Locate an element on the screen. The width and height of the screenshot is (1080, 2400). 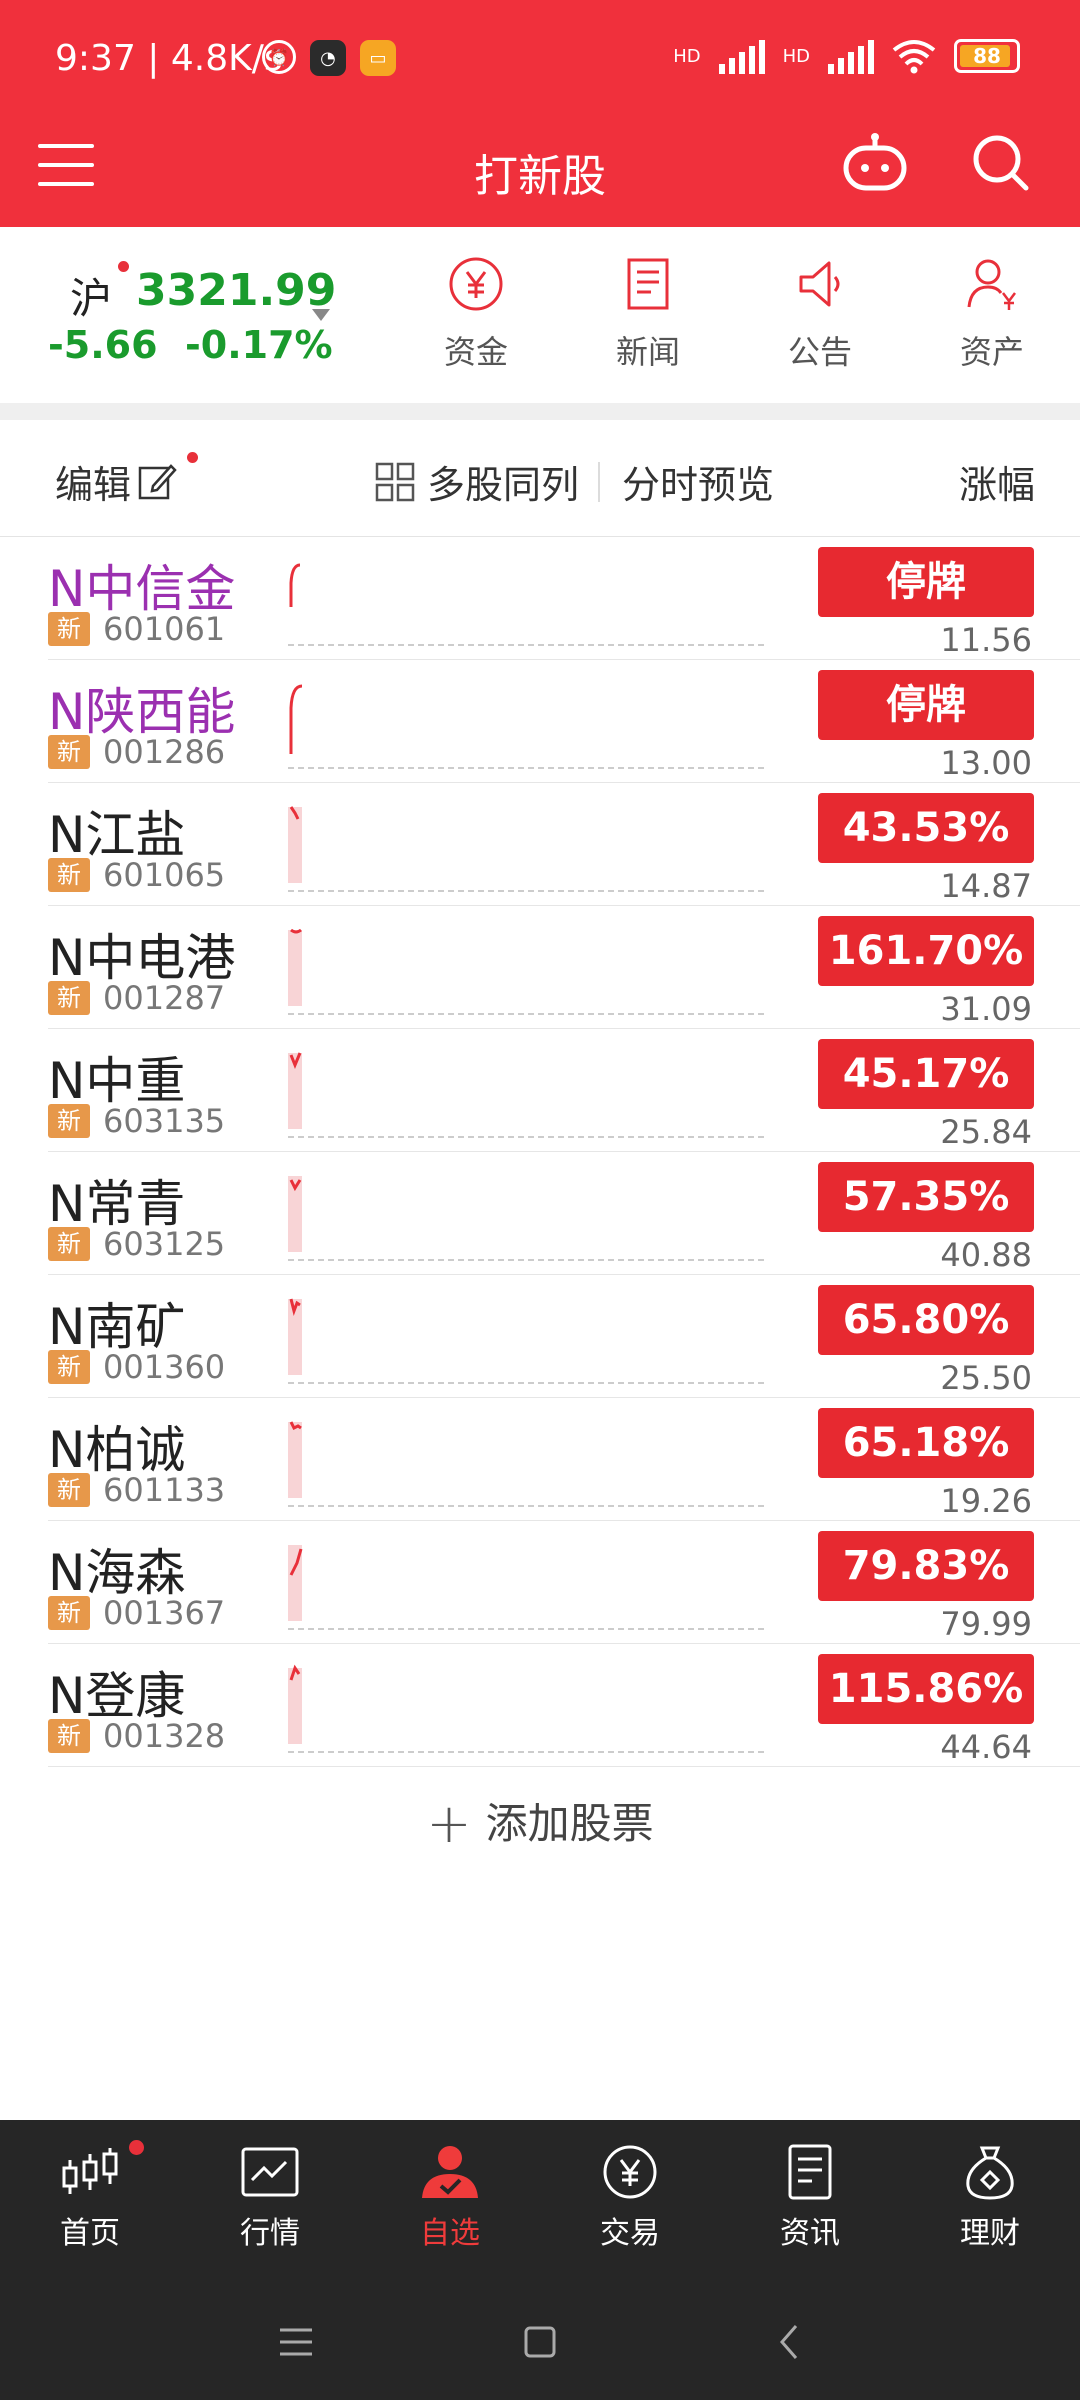
stock-code: 001367 is located at coordinates (164, 1613).